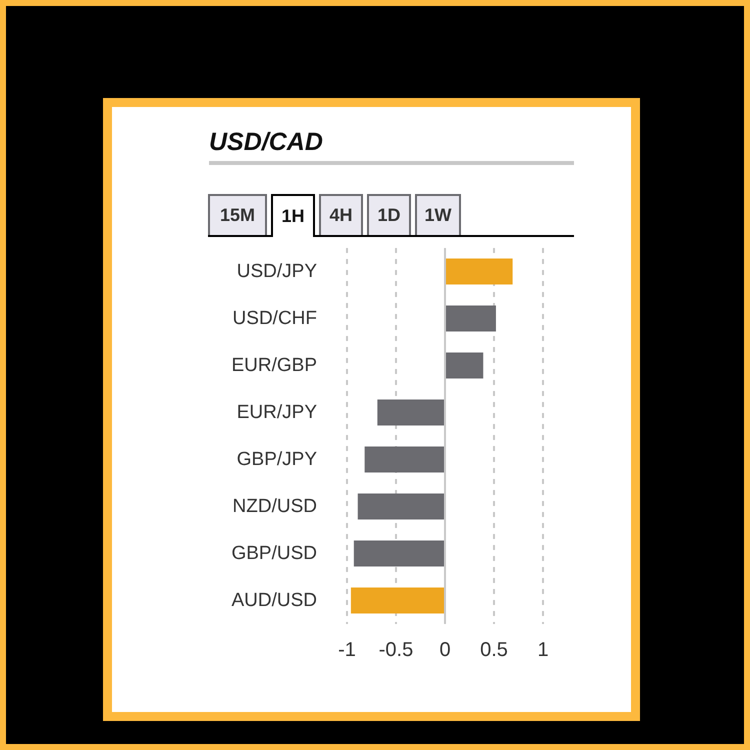  I want to click on y-tick-label: USD/CHF, so click(274, 318).